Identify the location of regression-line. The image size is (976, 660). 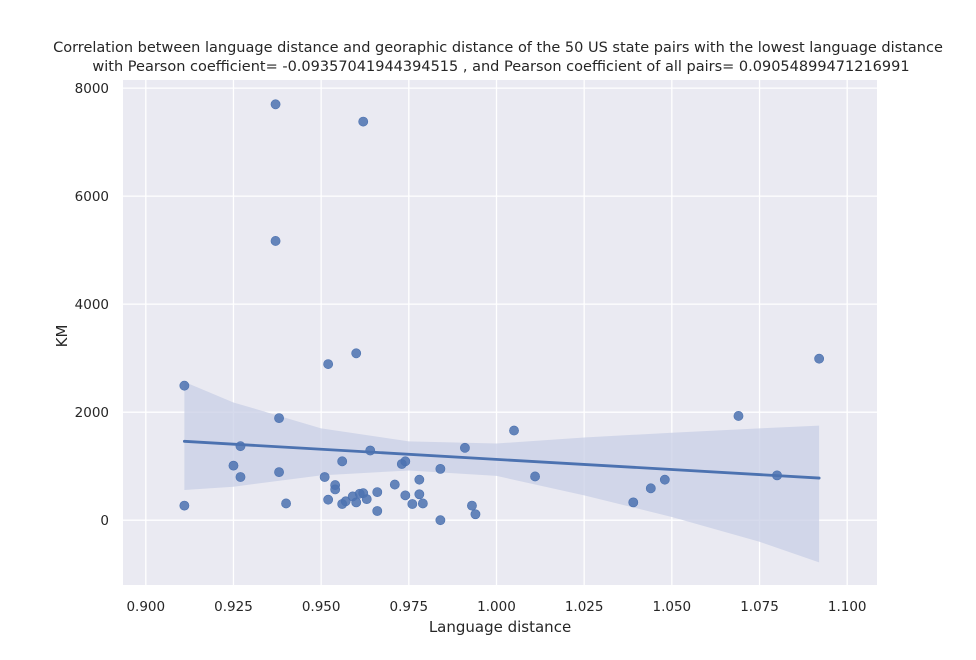
(501, 459).